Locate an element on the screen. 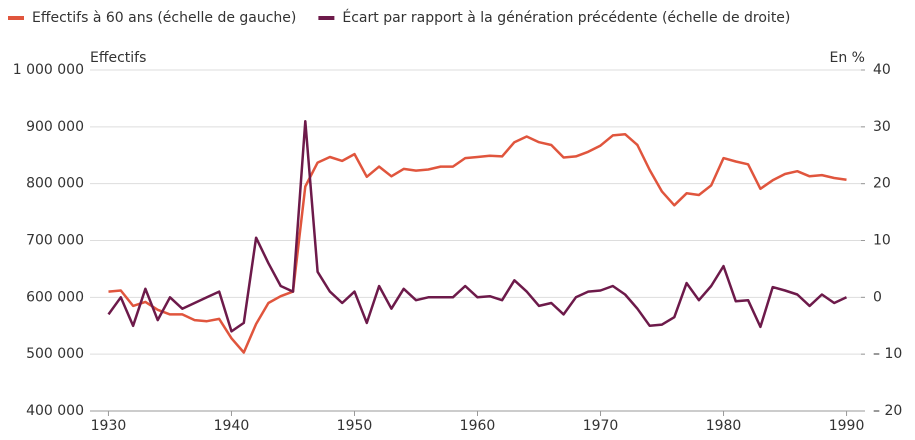  y2-tick-label: 20 is located at coordinates (882, 184).